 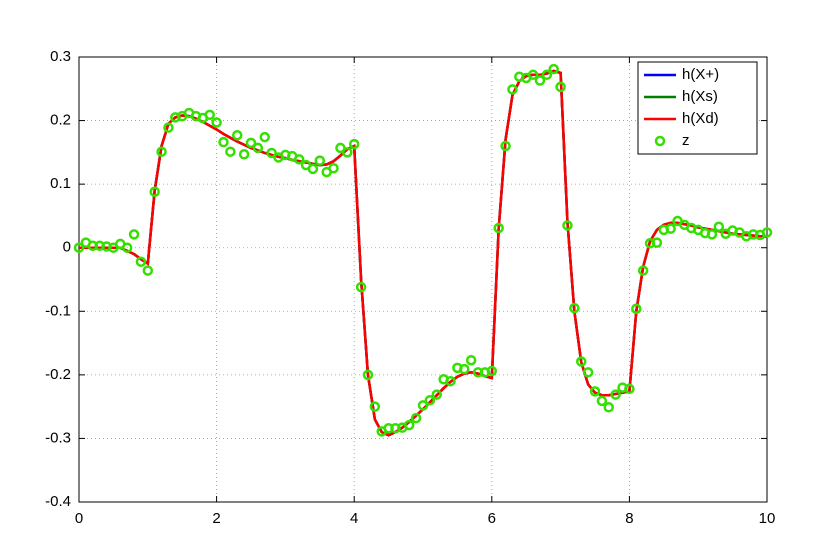 I want to click on legend-label: h(Xs), so click(x=700, y=96).